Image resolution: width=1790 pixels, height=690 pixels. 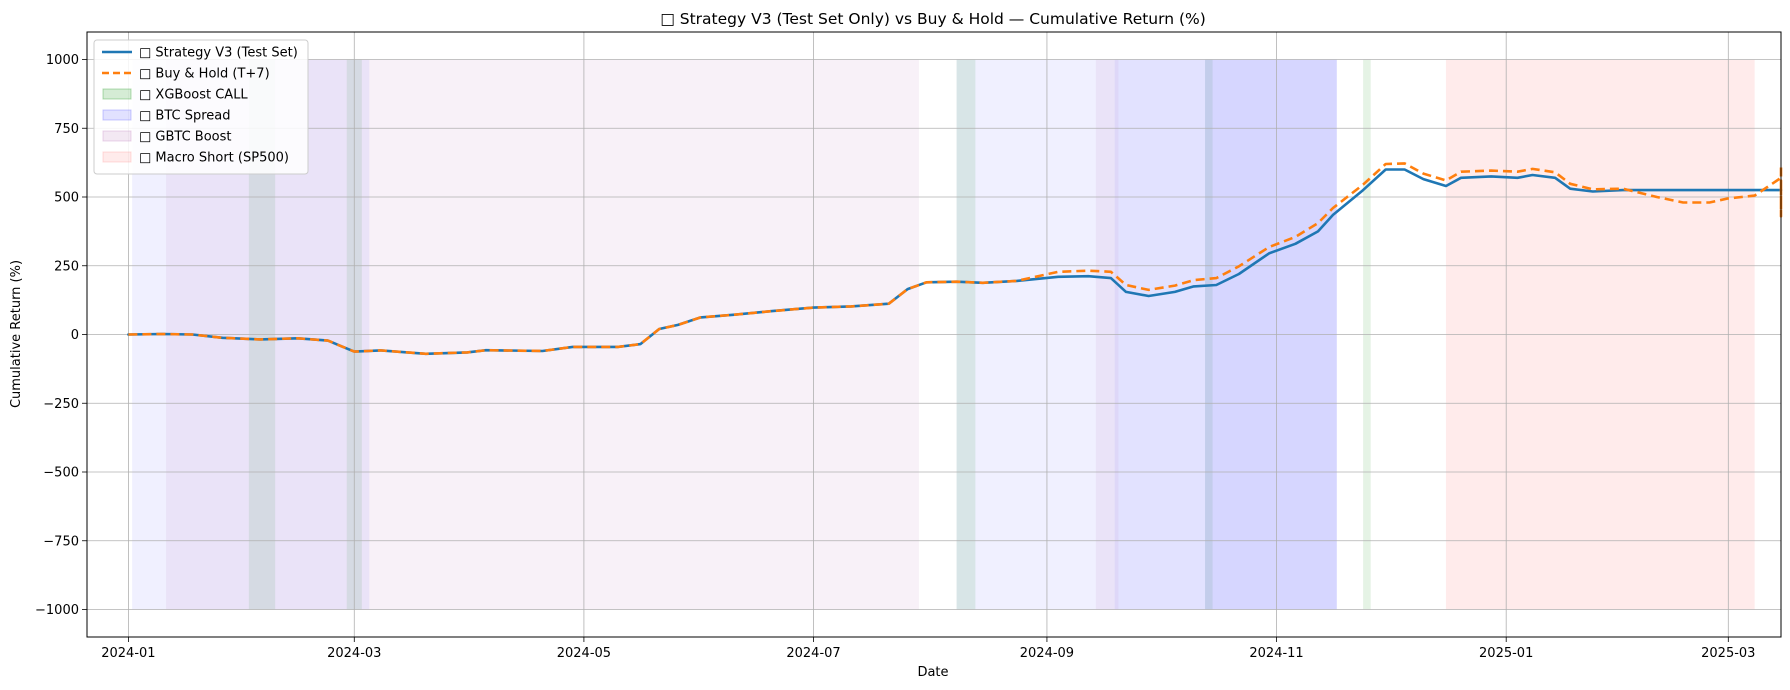 I want to click on y-tick-label: 500, so click(x=66, y=198).